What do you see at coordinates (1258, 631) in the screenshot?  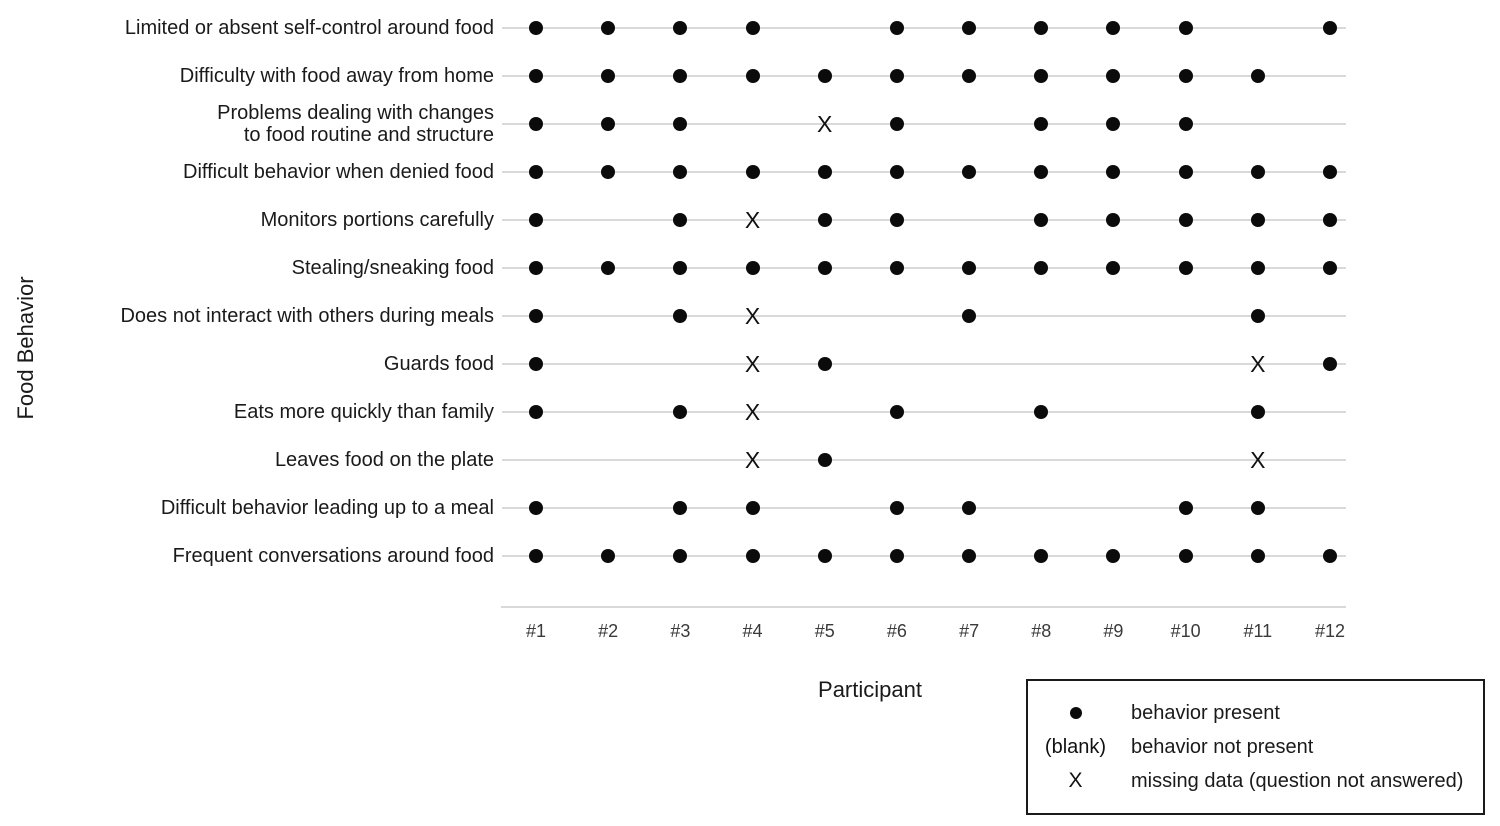 I see `x-tick-label: #11` at bounding box center [1258, 631].